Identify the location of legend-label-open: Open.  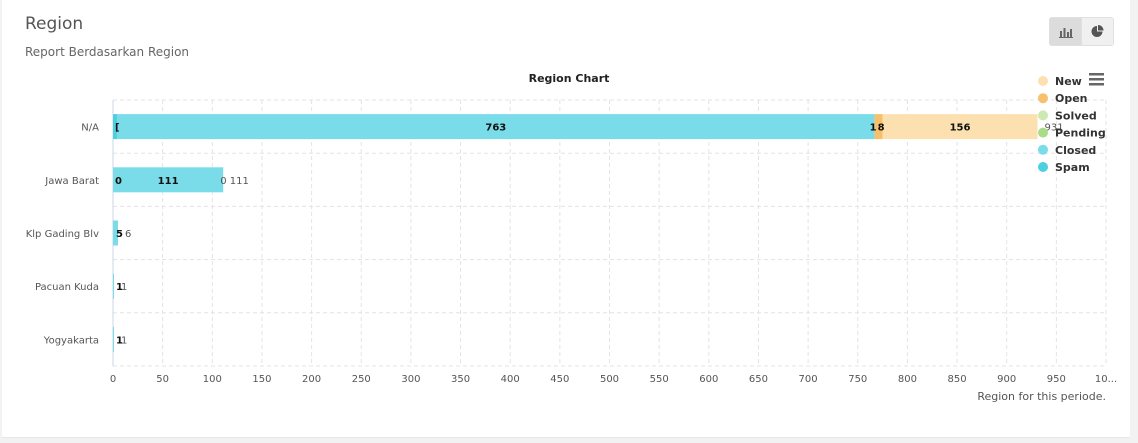
(1071, 98).